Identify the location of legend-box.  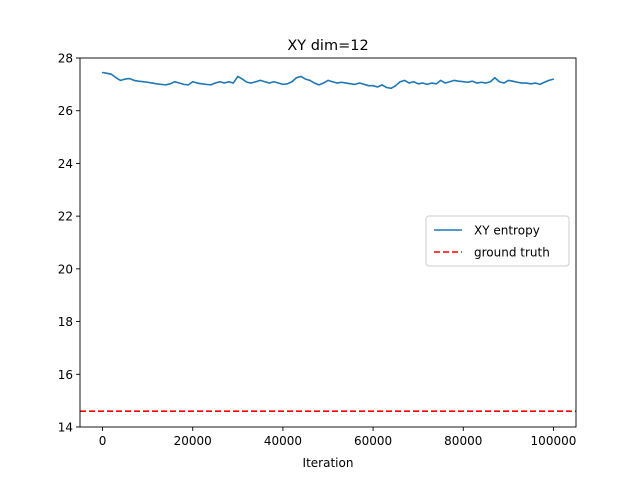
(497, 241).